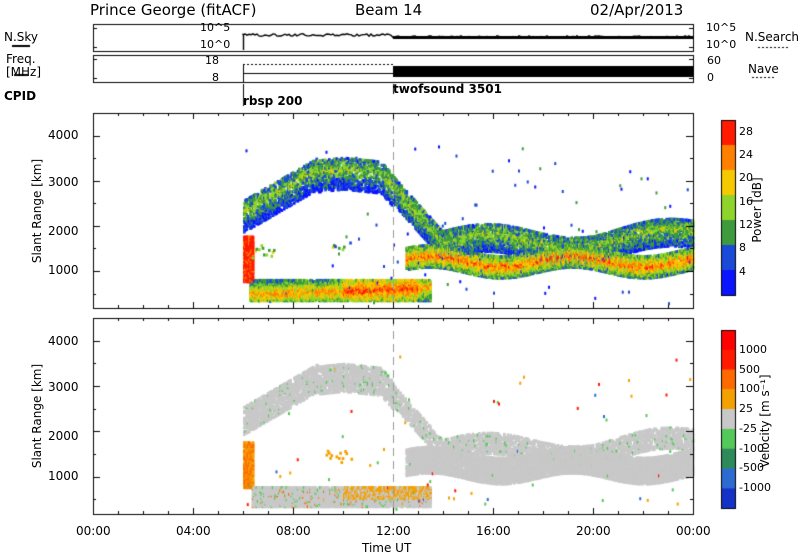  Describe the element at coordinates (721, 44) in the screenshot. I see `nsearch-tick-low: 10^0` at that location.